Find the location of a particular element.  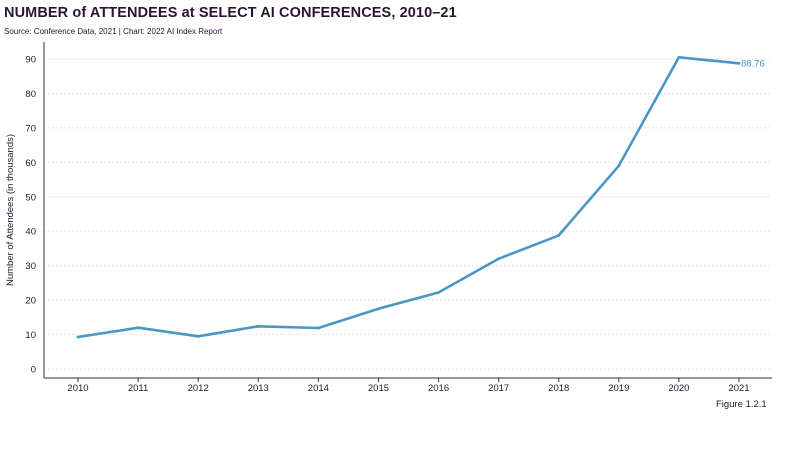

figure-number: Figure 1.2.1 is located at coordinates (741, 404).